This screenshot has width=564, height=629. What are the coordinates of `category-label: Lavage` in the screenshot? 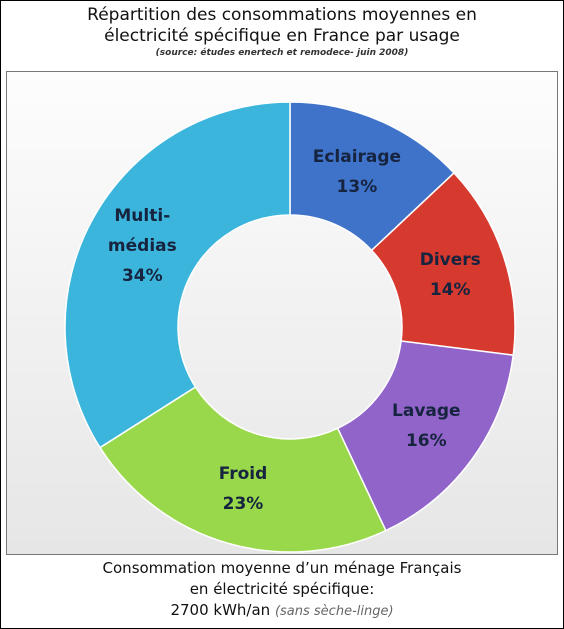 It's located at (426, 411).